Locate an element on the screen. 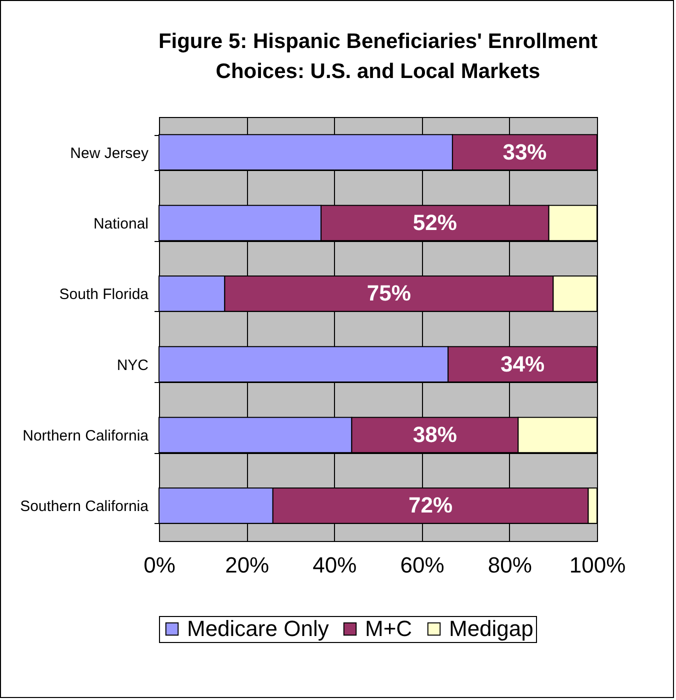 Image resolution: width=676 pixels, height=700 pixels. data-label: 38% is located at coordinates (434, 434).